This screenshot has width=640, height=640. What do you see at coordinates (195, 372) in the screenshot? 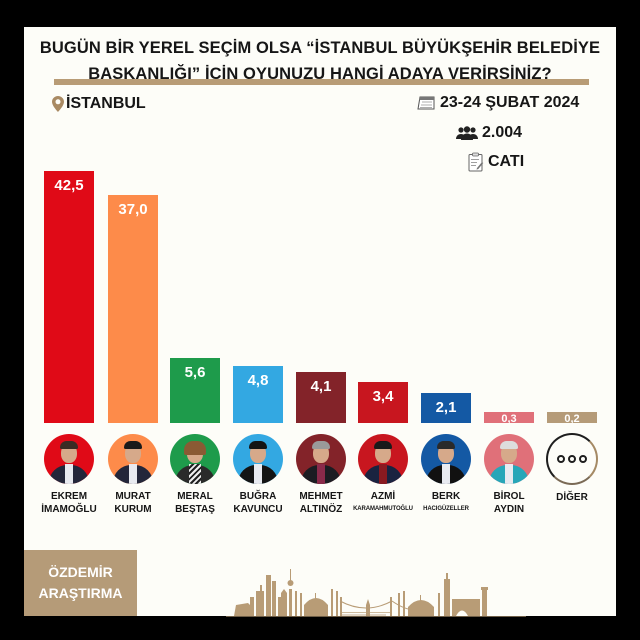
I see `bar-value: 5,6` at bounding box center [195, 372].